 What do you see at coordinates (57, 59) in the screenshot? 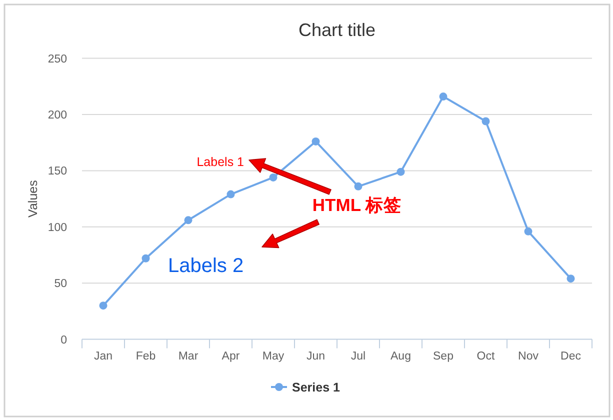
I see `y-tick-label: 250` at bounding box center [57, 59].